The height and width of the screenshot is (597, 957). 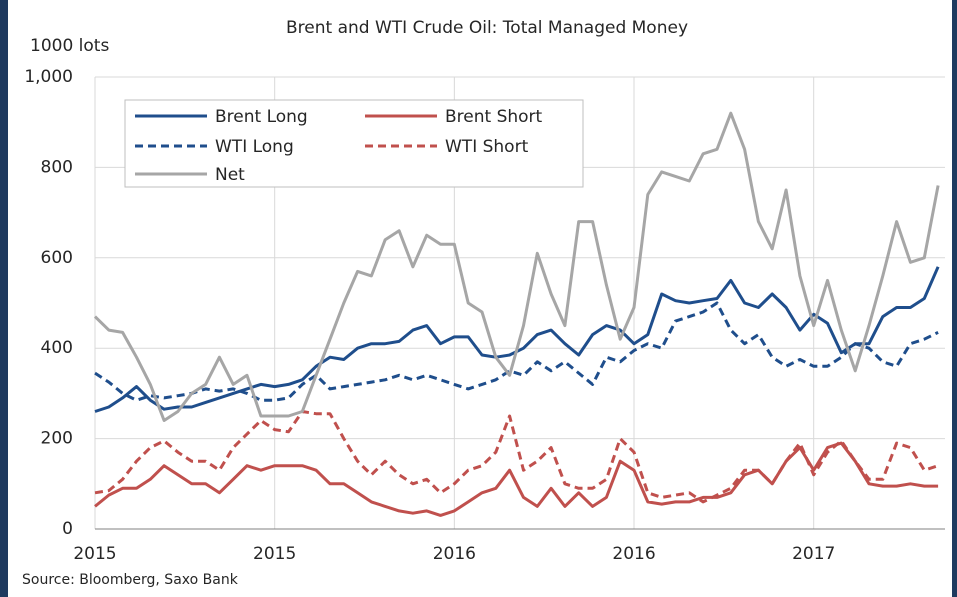 I want to click on legend-label: WTI Long, so click(x=254, y=147).